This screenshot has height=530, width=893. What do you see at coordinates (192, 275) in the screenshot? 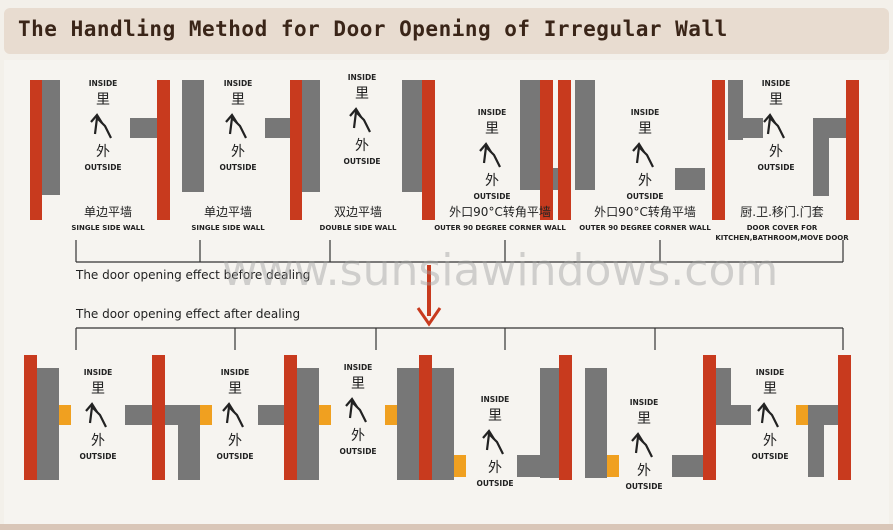
I see `before-dealing-label: The door opening effect before dealing` at bounding box center [192, 275].